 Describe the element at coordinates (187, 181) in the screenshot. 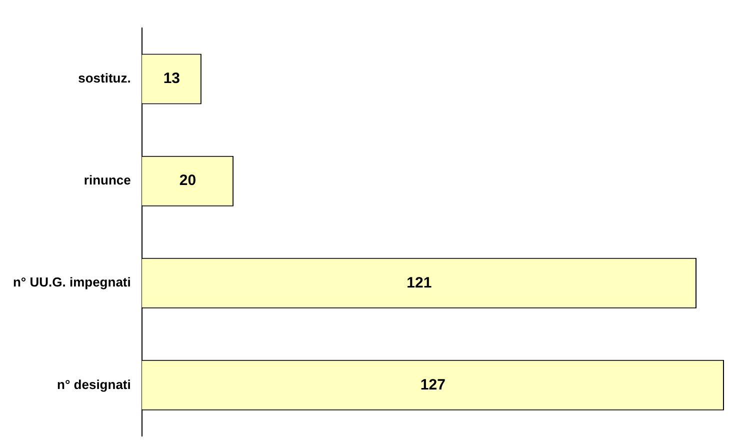

I see `data-label: 20` at that location.